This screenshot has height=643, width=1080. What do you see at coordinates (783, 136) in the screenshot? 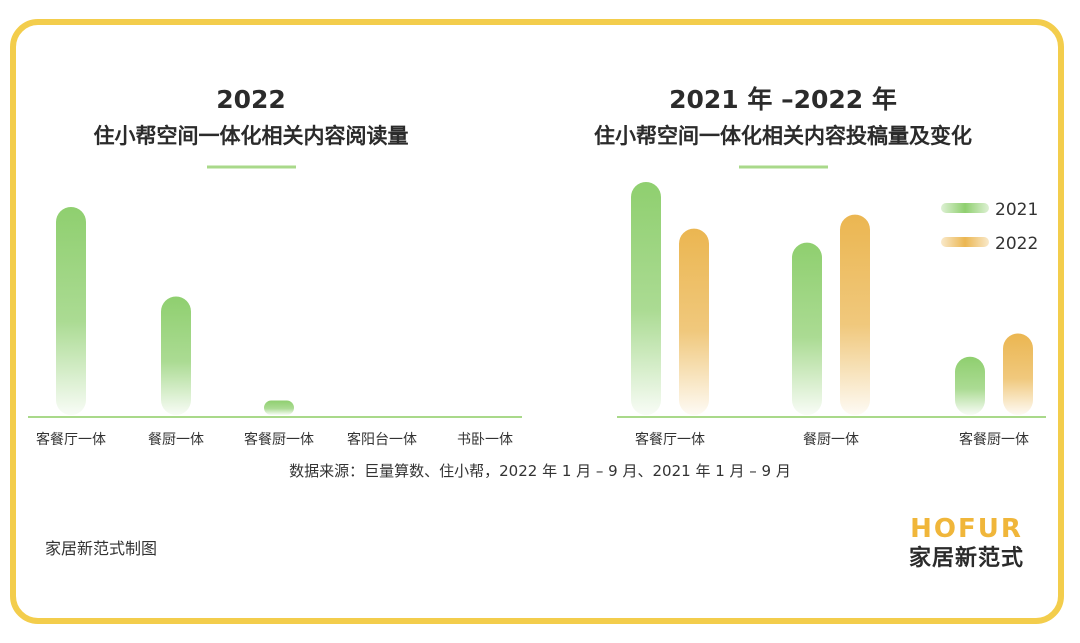
I see `right-chart-title: 住小帮空间一体化相关内容投稿量及变化` at bounding box center [783, 136].